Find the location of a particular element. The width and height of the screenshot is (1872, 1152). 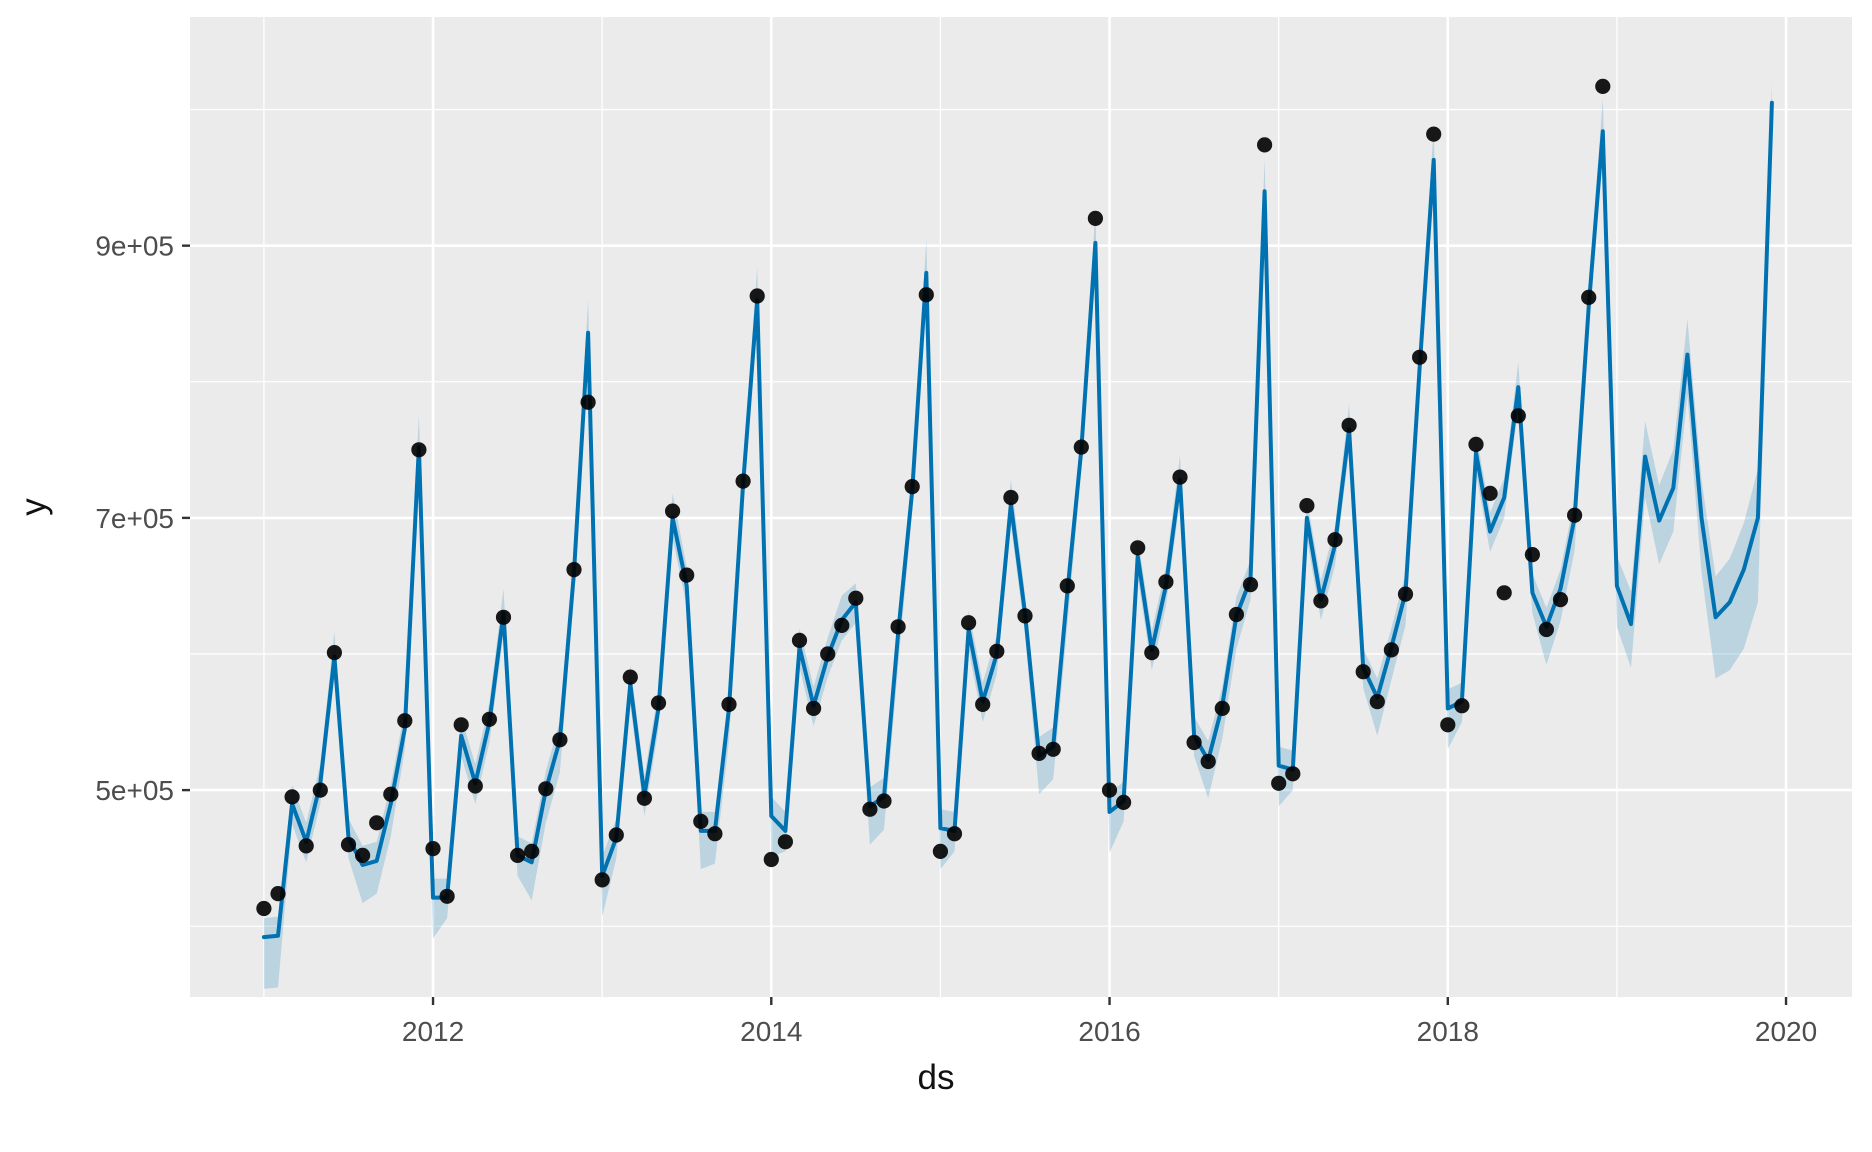

x-tick-label: 2018 is located at coordinates (1448, 1031).